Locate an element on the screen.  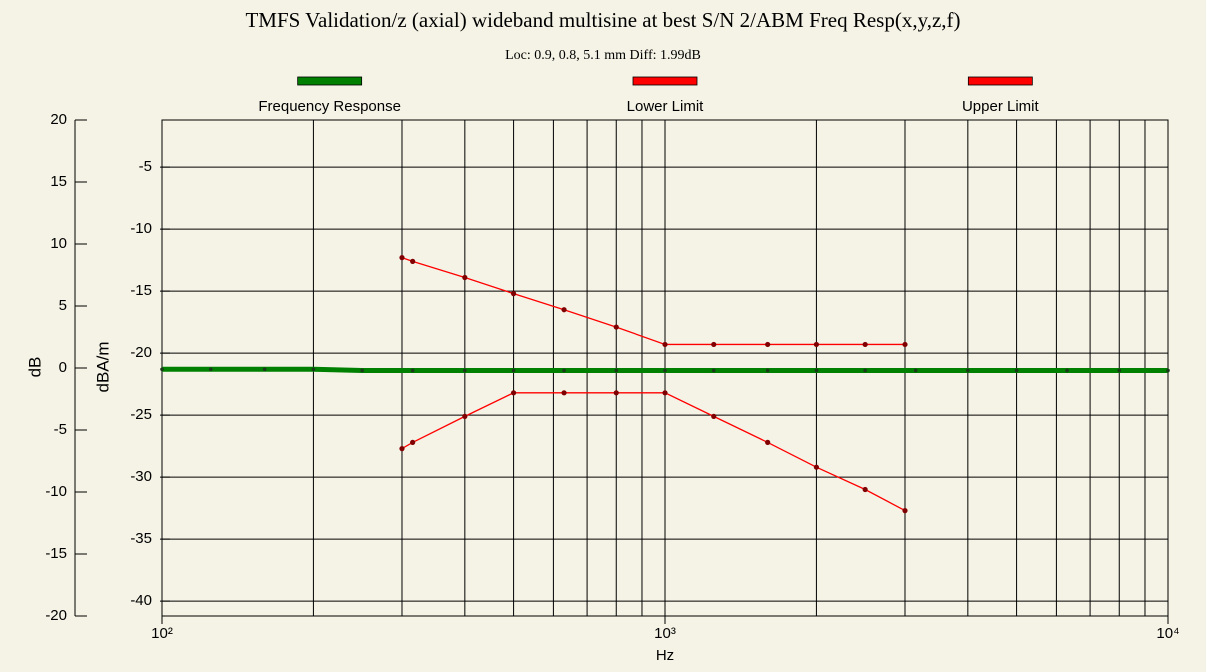
legend-label: Lower Limit is located at coordinates (666, 106).